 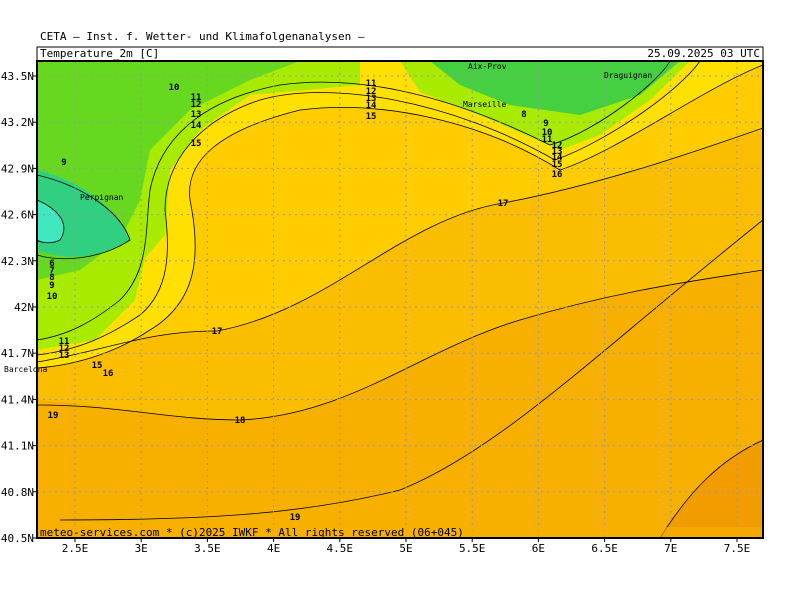 I want to click on x-tick-label: 6.5E, so click(x=604, y=548).